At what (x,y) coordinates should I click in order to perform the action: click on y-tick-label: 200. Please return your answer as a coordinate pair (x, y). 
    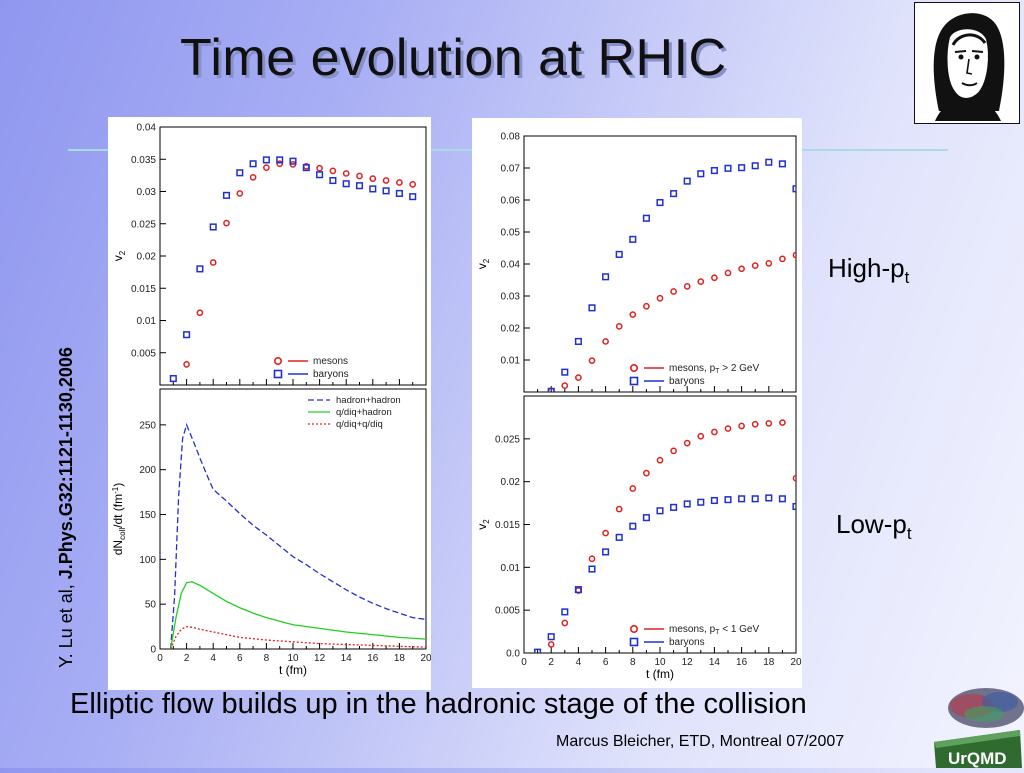
    Looking at the image, I should click on (147, 470).